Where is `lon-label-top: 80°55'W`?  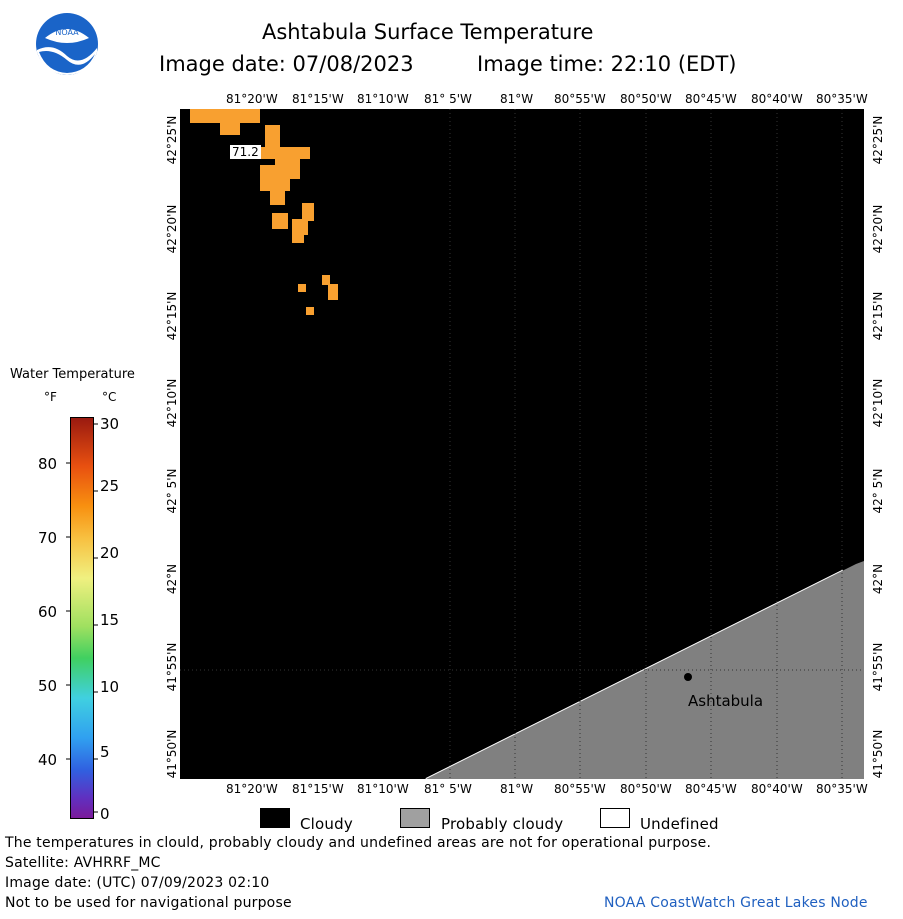
lon-label-top: 80°55'W is located at coordinates (580, 99).